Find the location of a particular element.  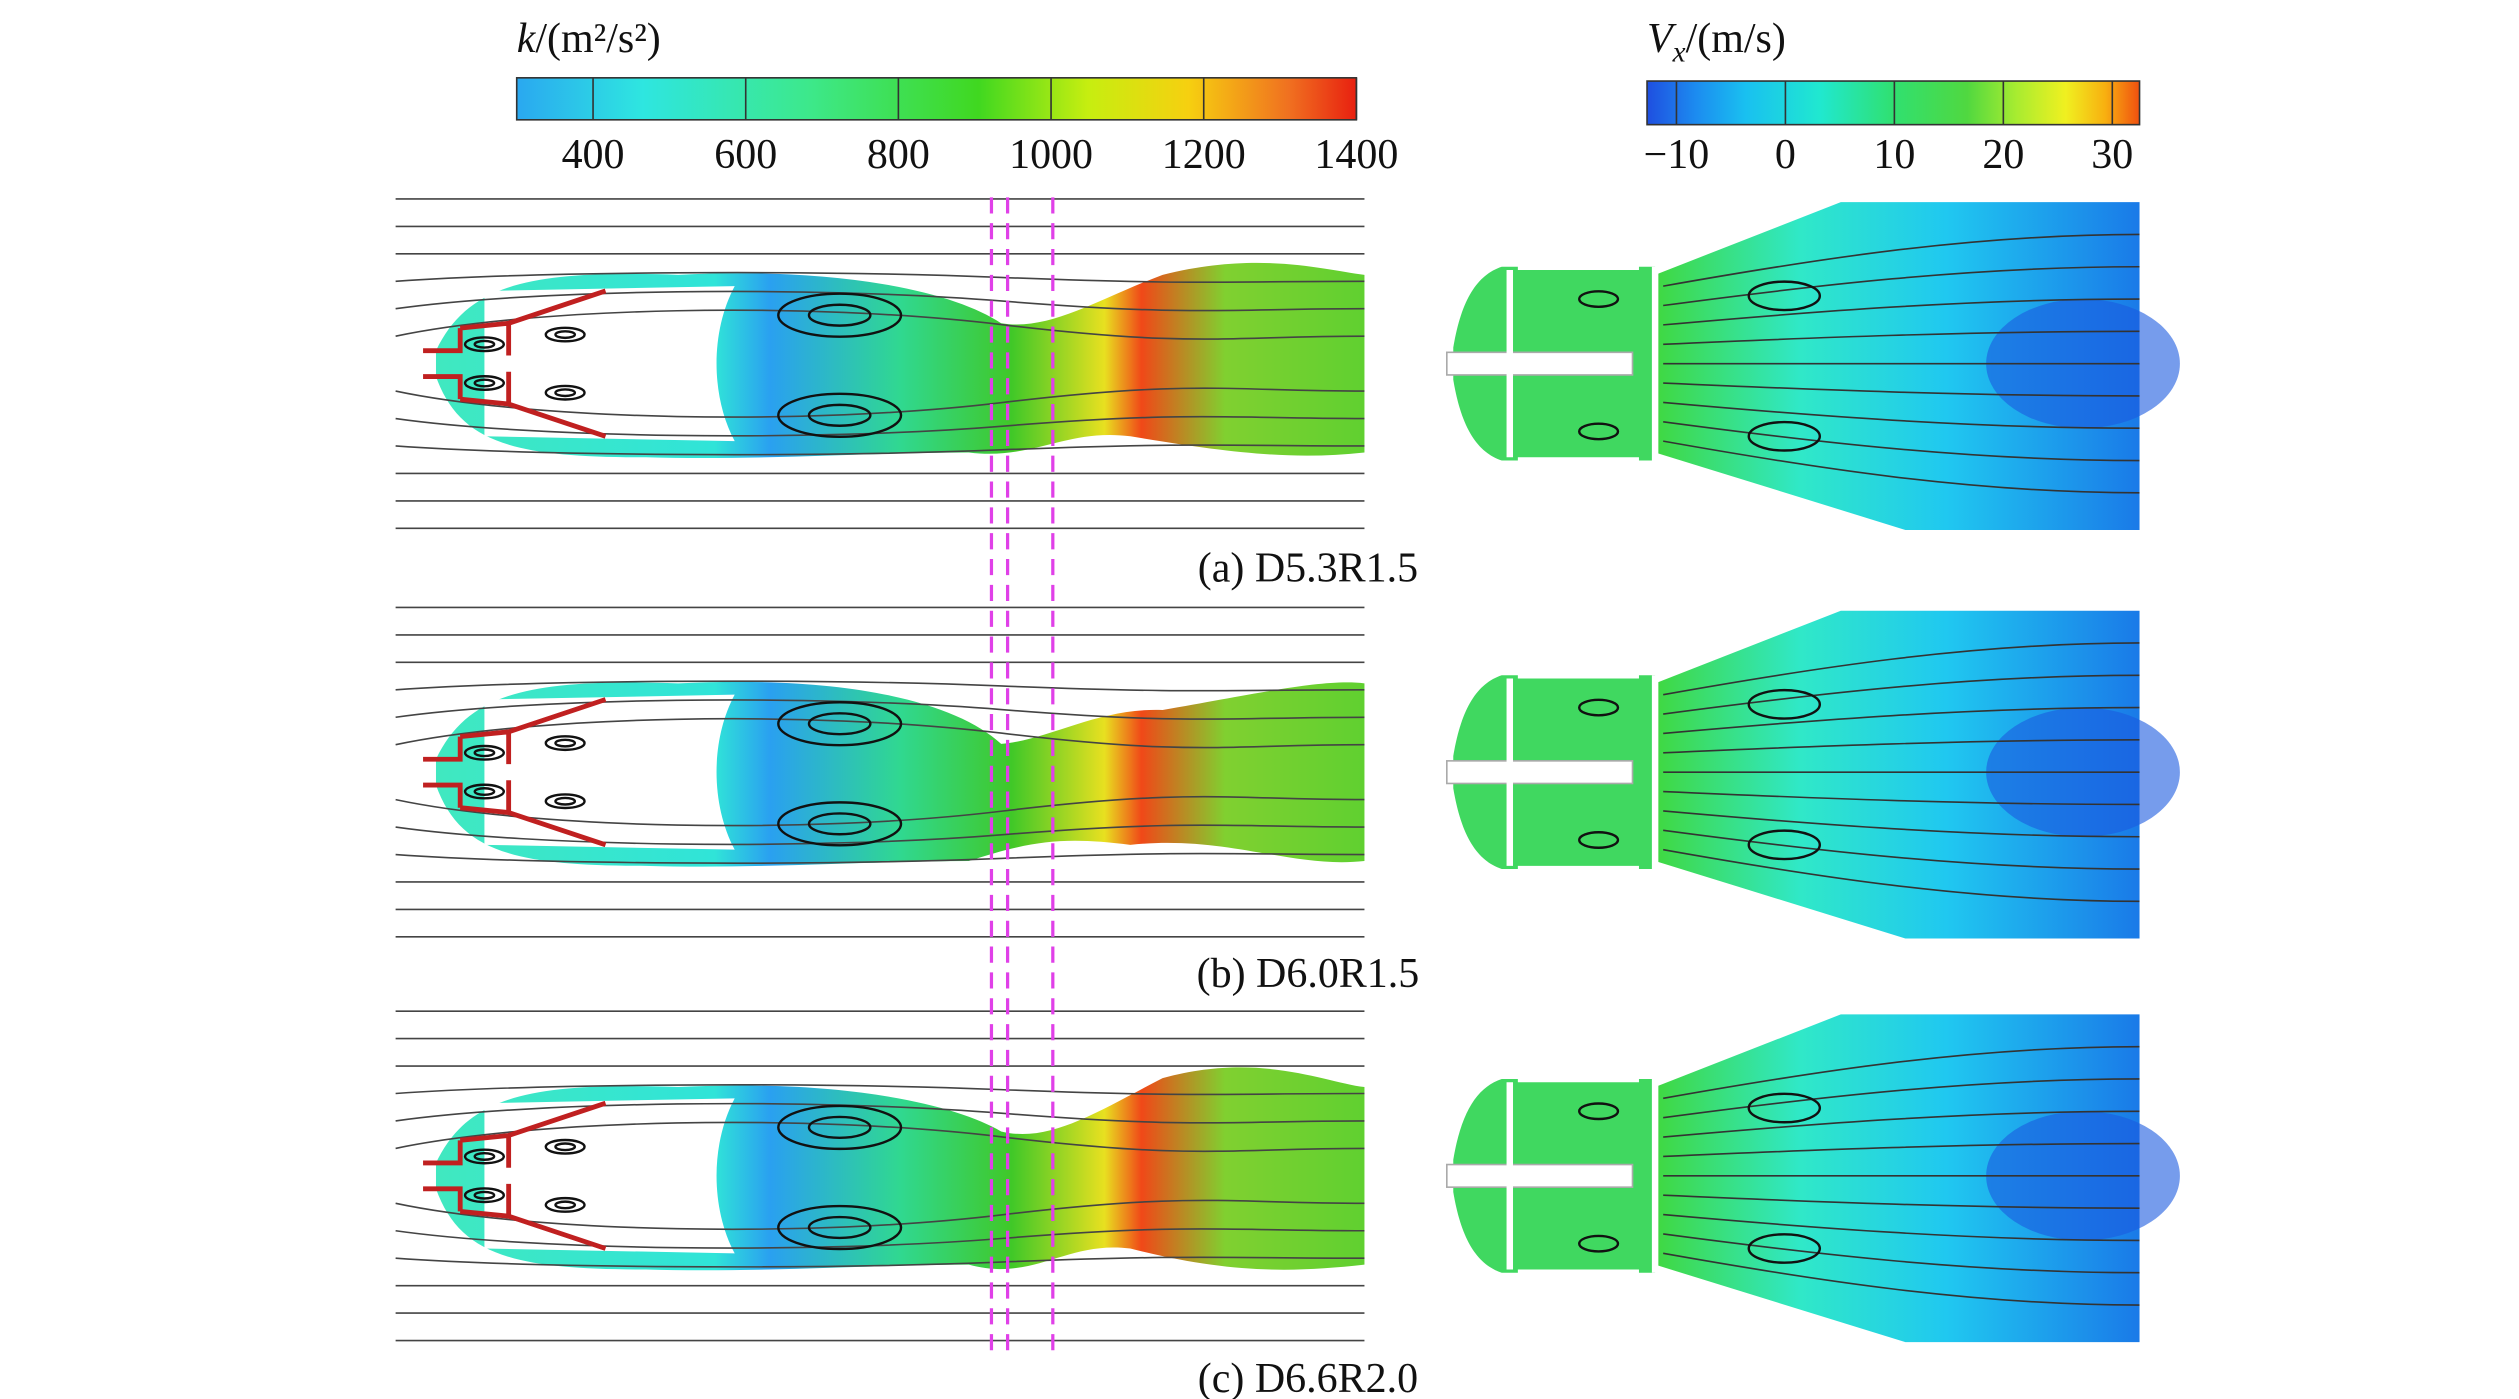

k-title: k/(m²/s²) is located at coordinates (589, 39).